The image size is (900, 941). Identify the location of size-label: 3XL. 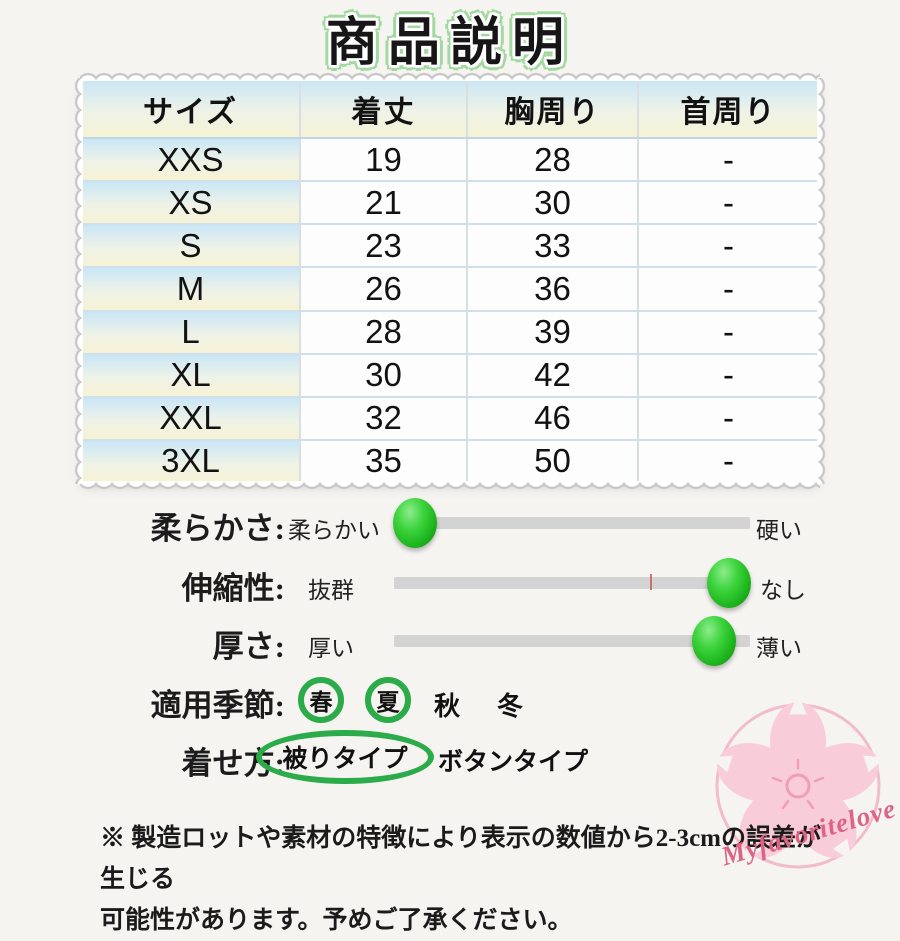
(191, 460).